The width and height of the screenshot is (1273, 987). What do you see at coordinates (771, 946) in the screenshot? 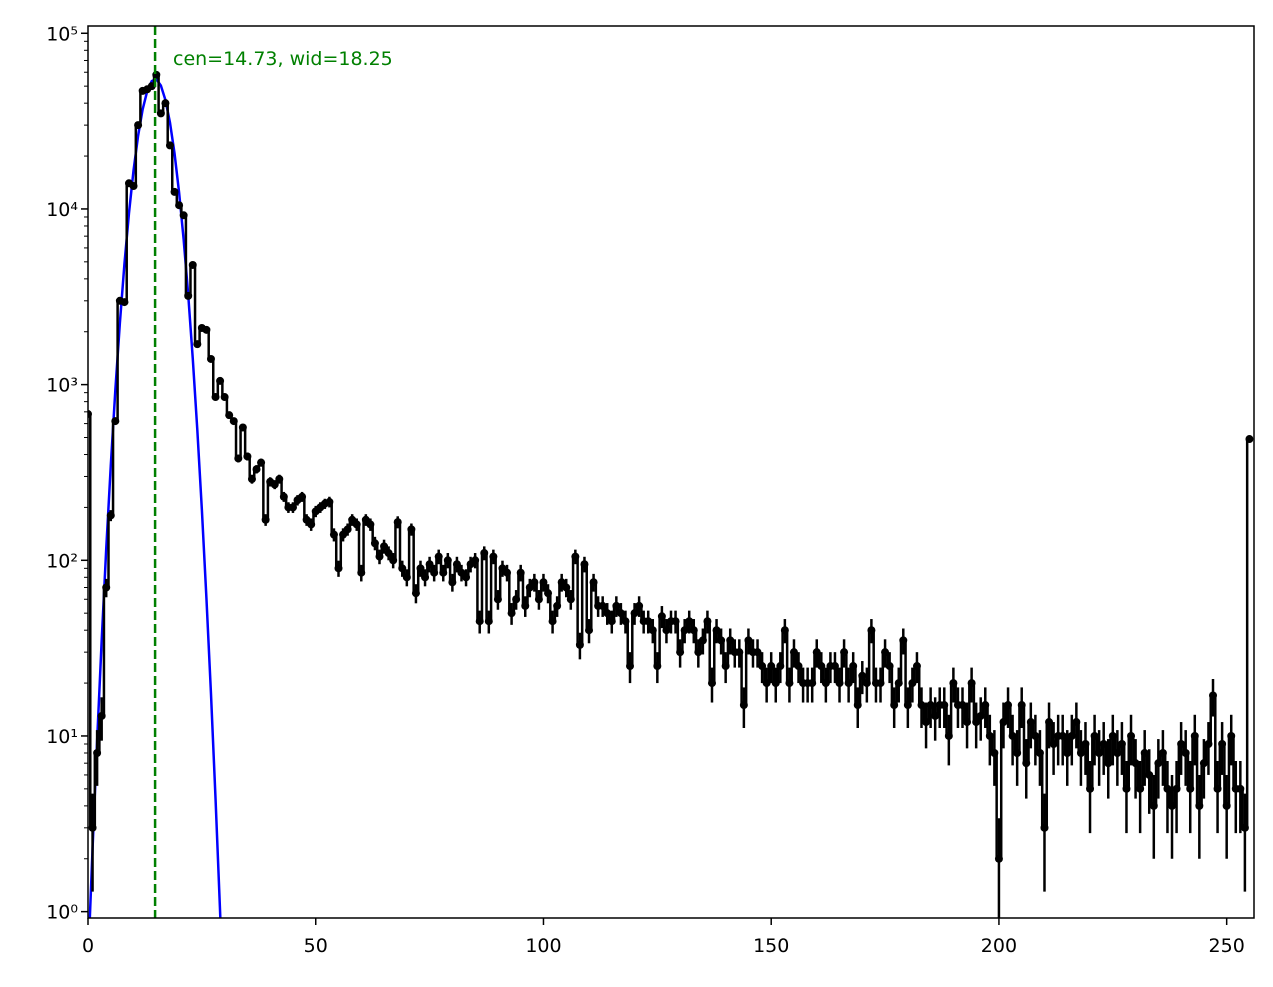
I see `x-tick-label: 150` at bounding box center [771, 946].